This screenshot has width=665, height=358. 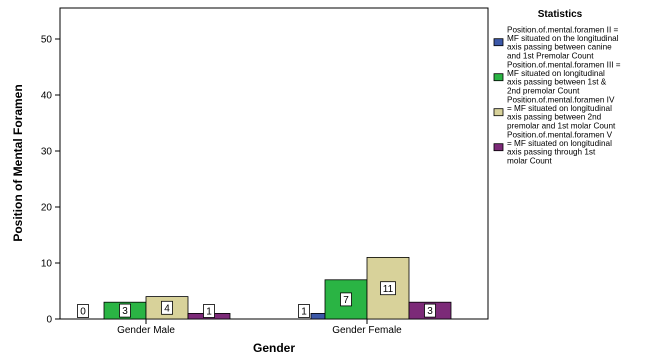 What do you see at coordinates (47, 264) in the screenshot?
I see `y-tick-label-1: 10` at bounding box center [47, 264].